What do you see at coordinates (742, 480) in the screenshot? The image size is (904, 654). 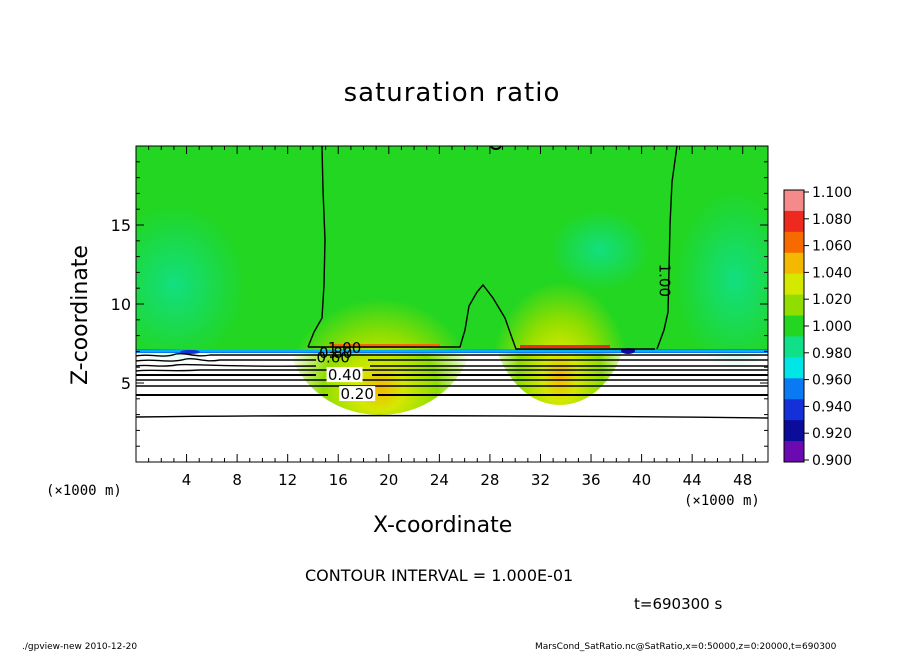 I see `x-tick-label: 48` at bounding box center [742, 480].